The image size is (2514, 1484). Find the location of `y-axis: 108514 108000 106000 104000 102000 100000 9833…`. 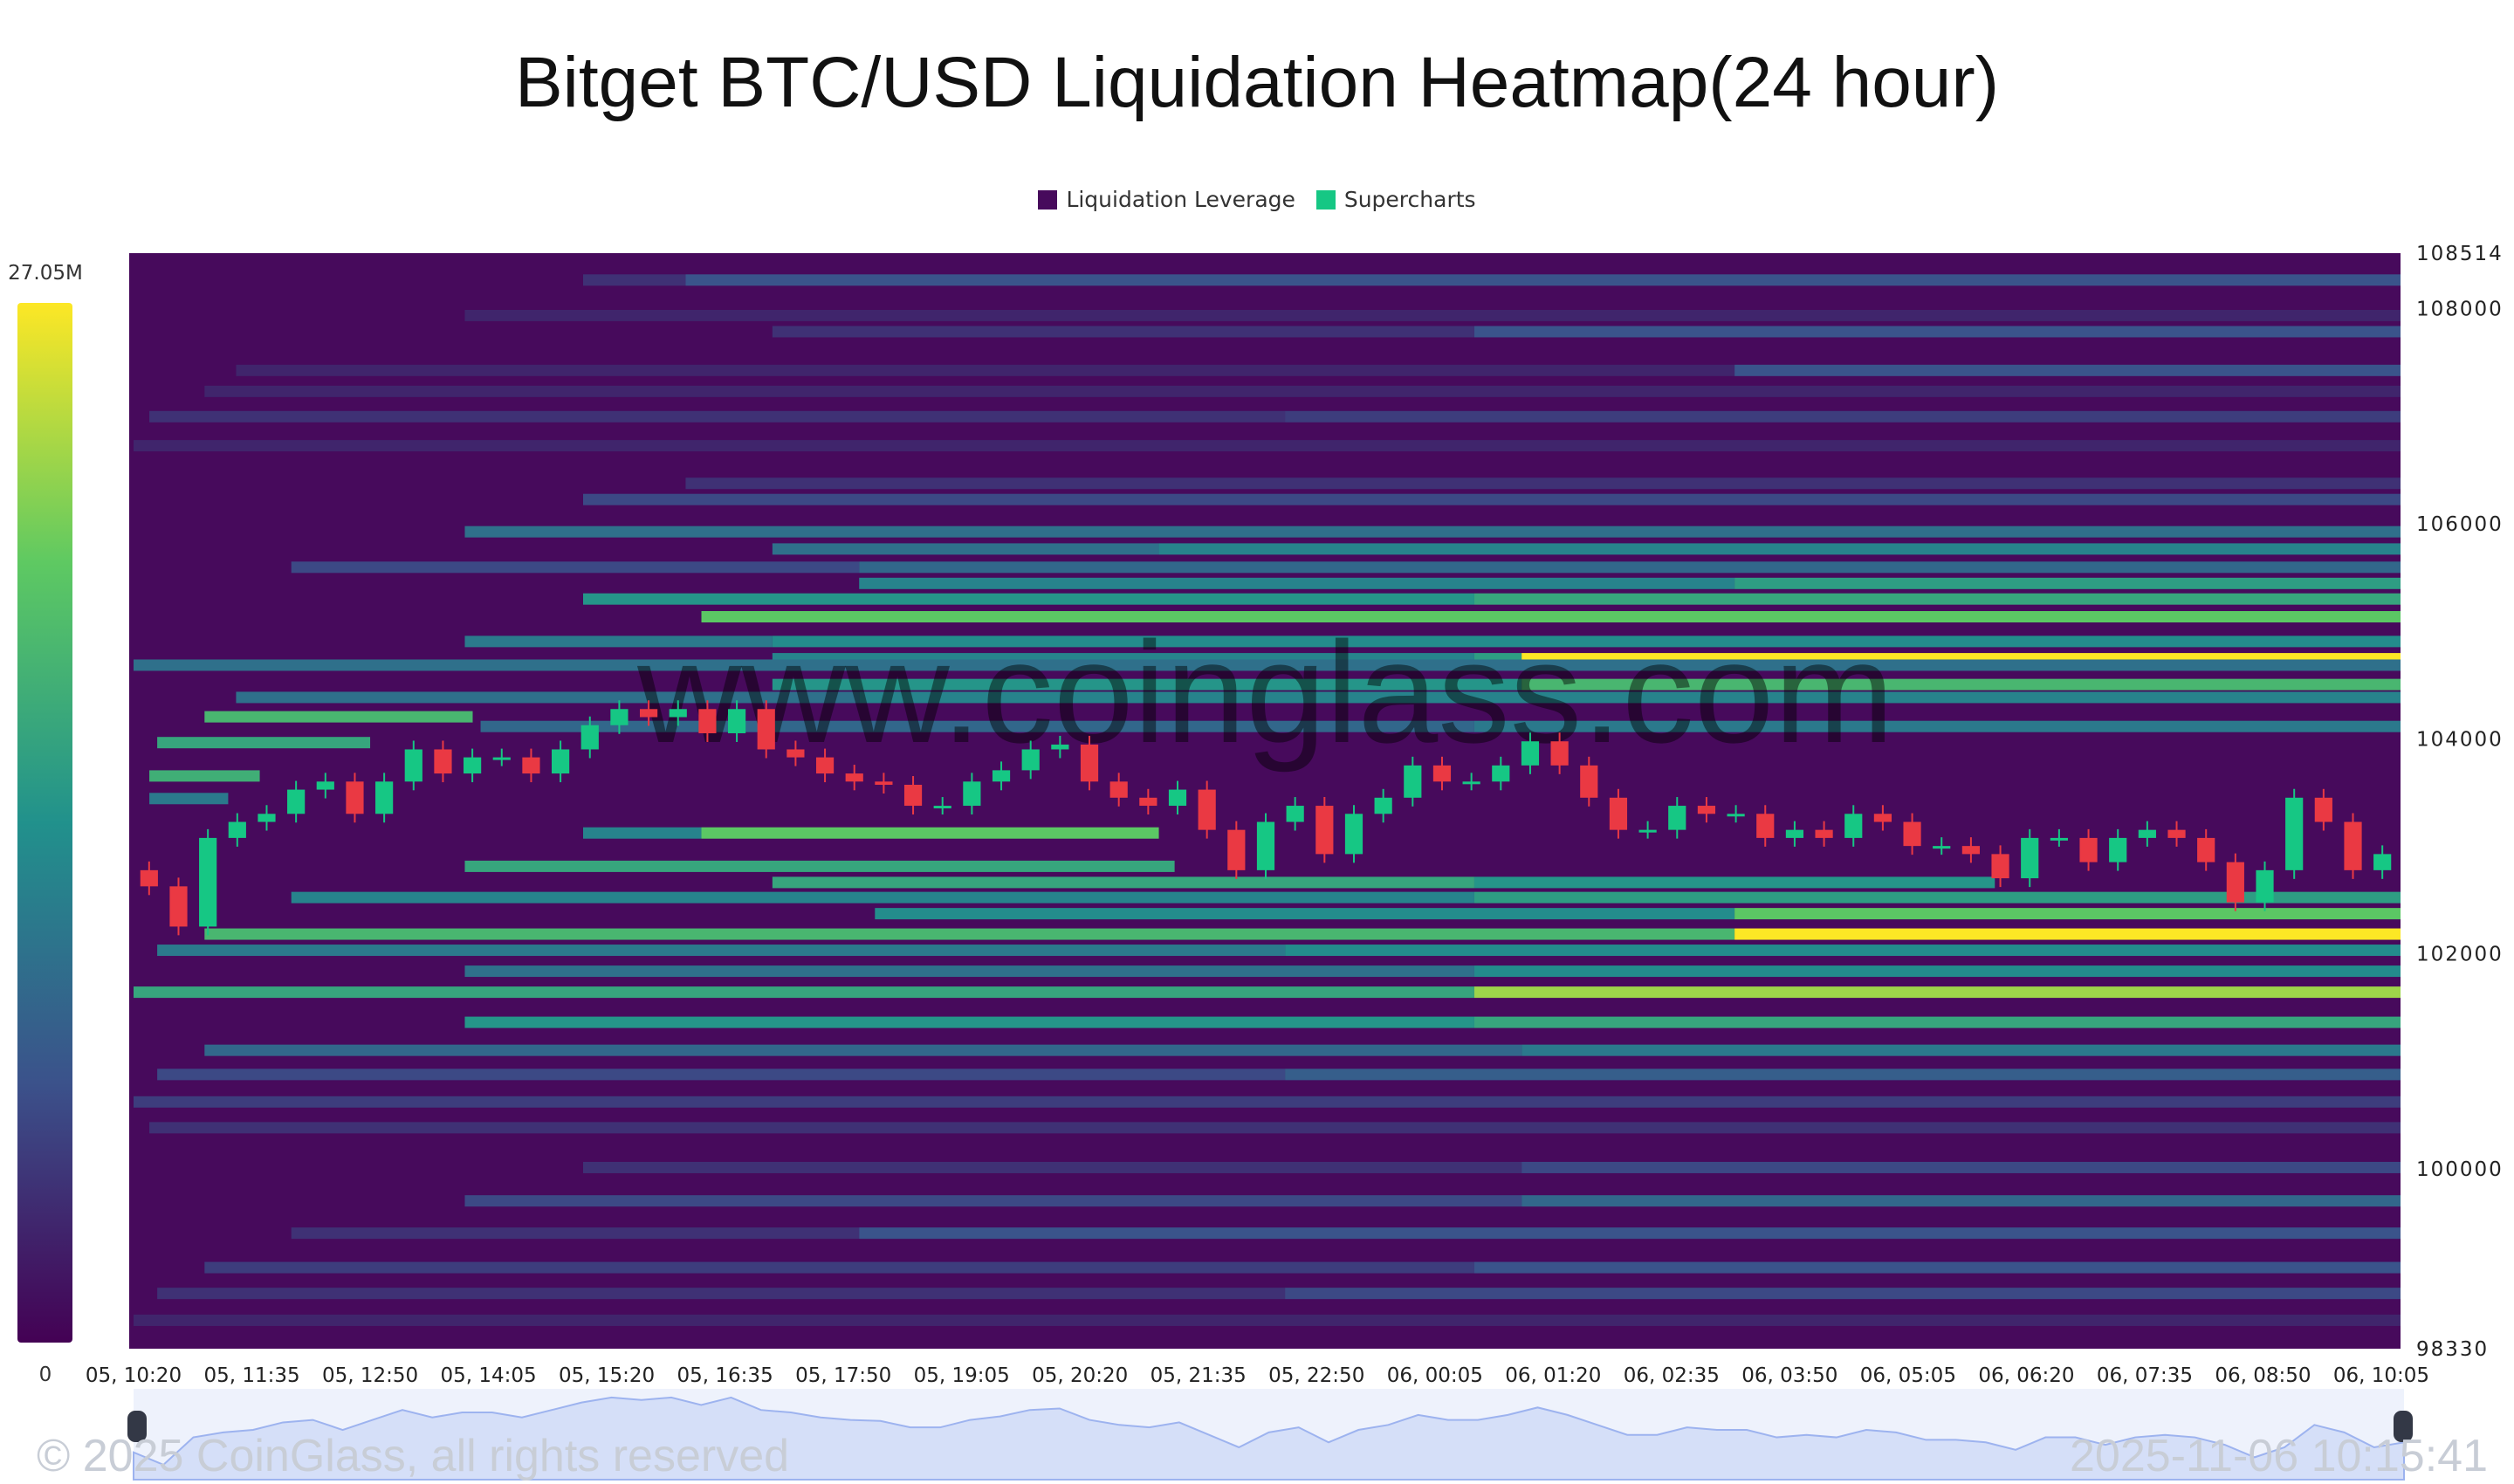

y-axis: 108514 108000 106000 104000 102000 100000 9833… is located at coordinates (2460, 802).